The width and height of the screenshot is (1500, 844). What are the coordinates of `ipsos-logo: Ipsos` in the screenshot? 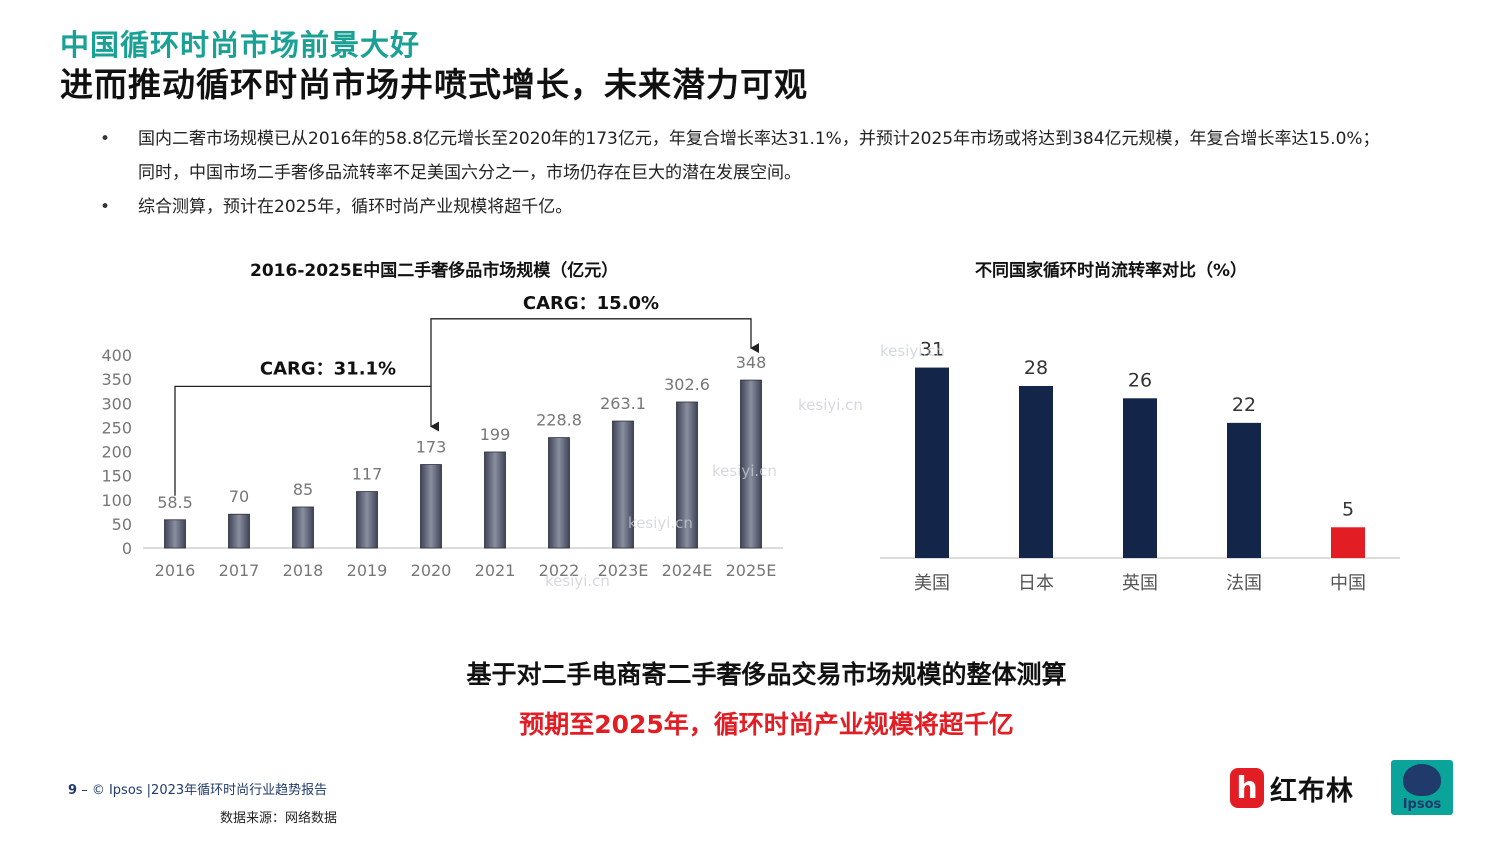 It's located at (1422, 787).